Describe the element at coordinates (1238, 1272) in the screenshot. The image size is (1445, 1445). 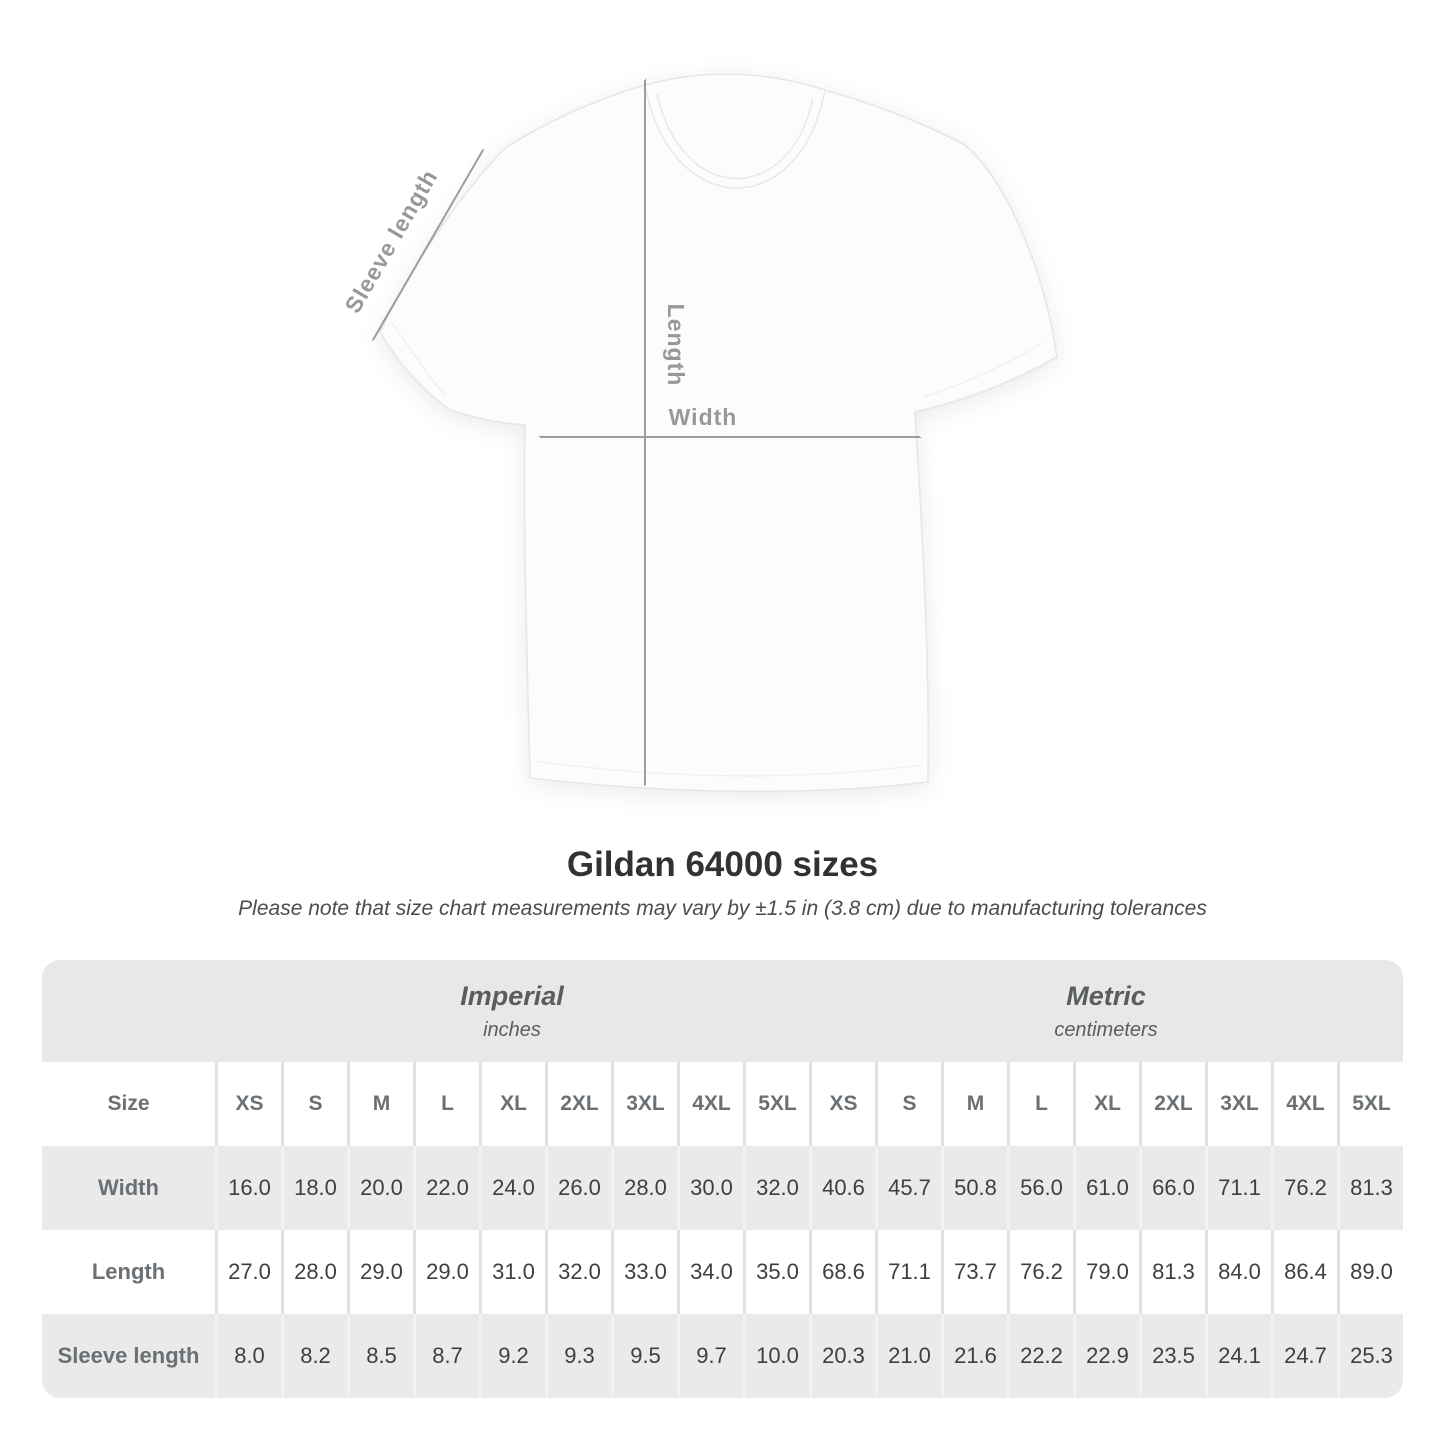
I see `value-cell: 84.0` at that location.